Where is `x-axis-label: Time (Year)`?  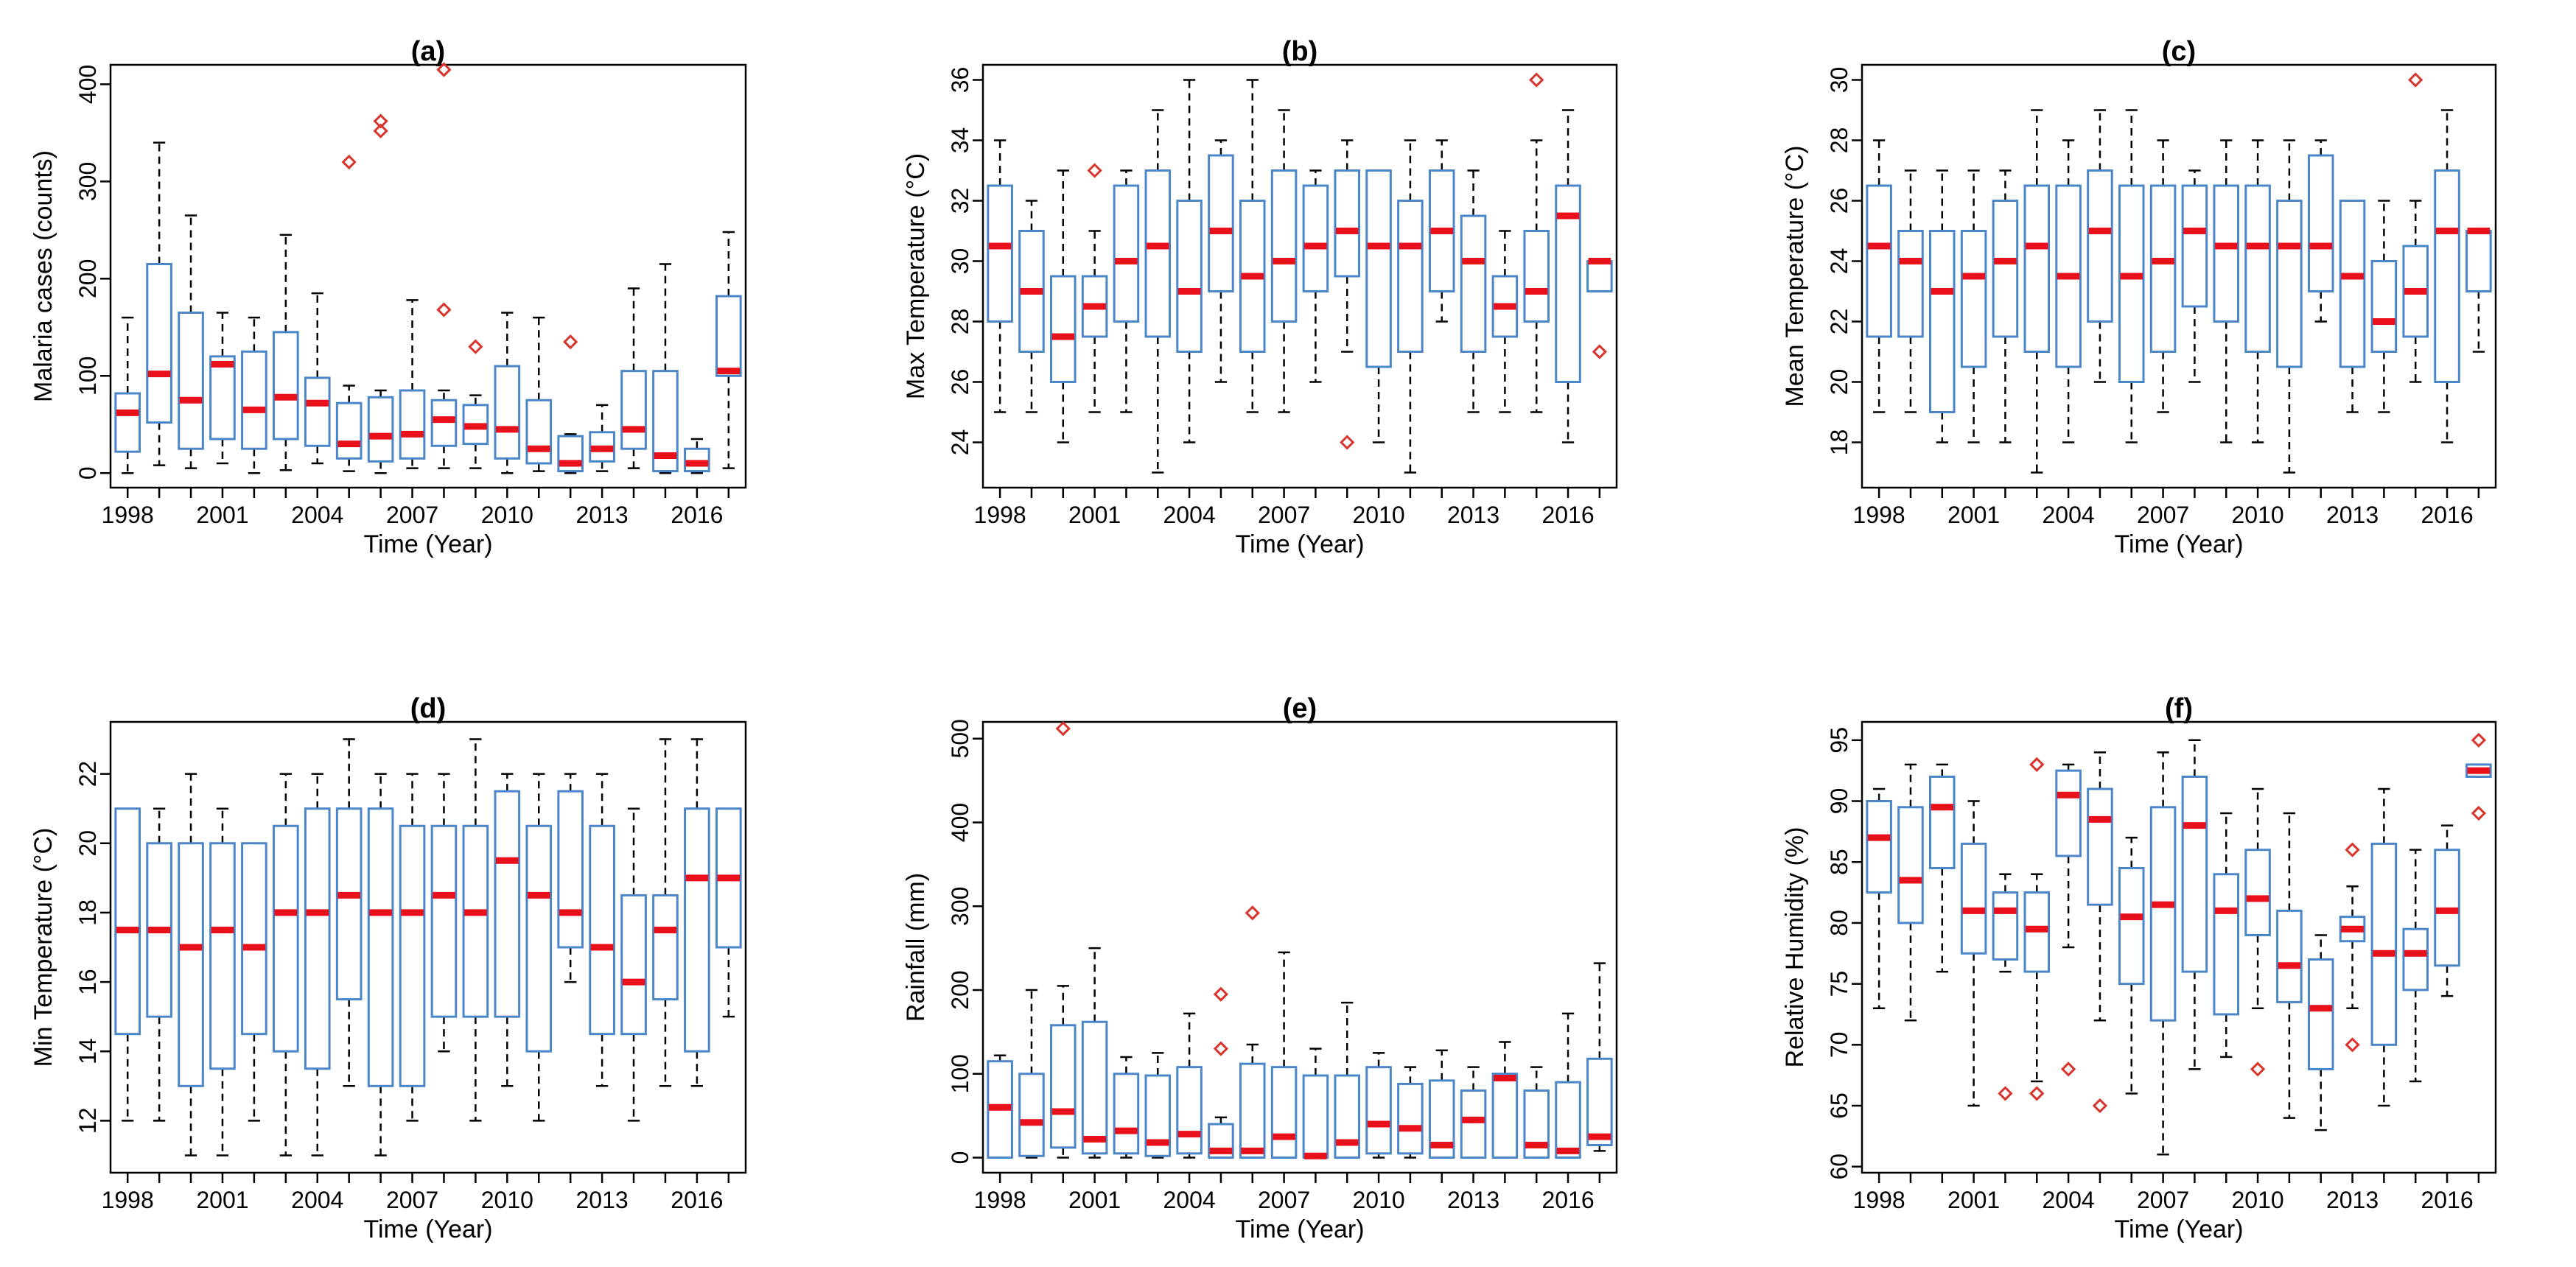
x-axis-label: Time (Year) is located at coordinates (2178, 544).